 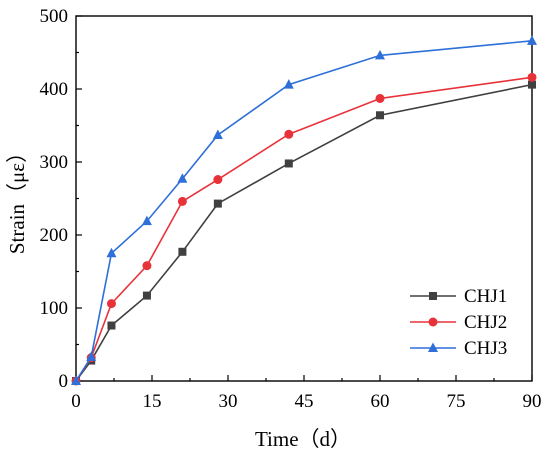 What do you see at coordinates (76, 401) in the screenshot?
I see `x-tick-label: 0` at bounding box center [76, 401].